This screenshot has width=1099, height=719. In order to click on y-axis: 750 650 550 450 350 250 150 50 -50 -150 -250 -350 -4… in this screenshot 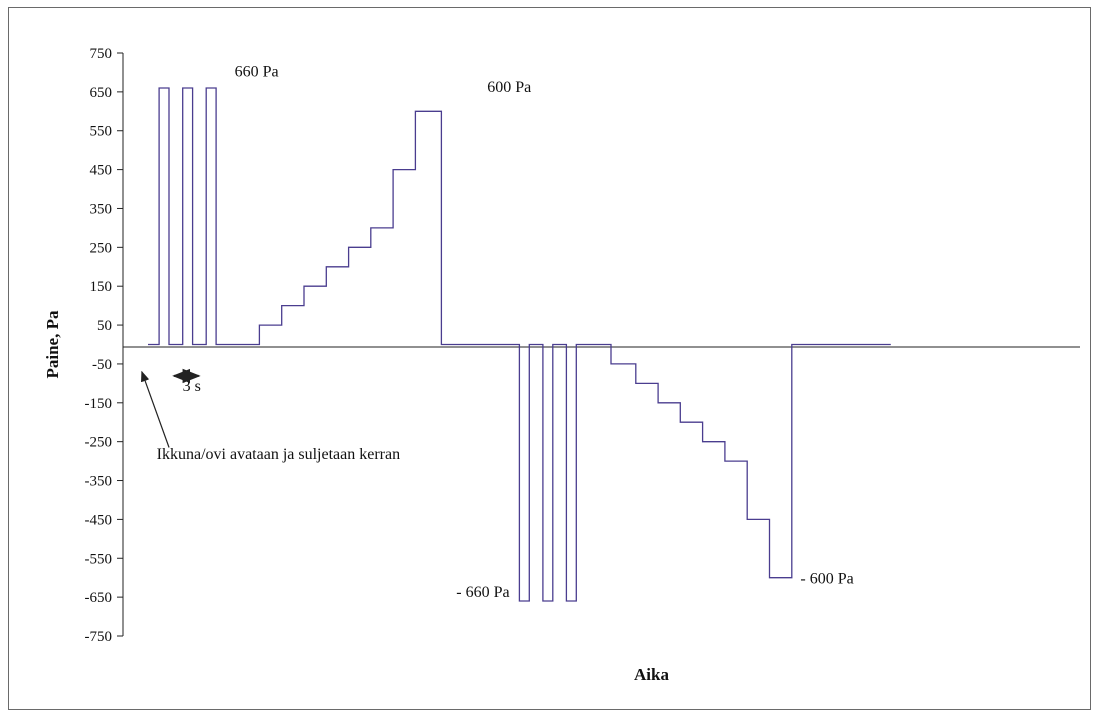, I will do `click(104, 345)`.